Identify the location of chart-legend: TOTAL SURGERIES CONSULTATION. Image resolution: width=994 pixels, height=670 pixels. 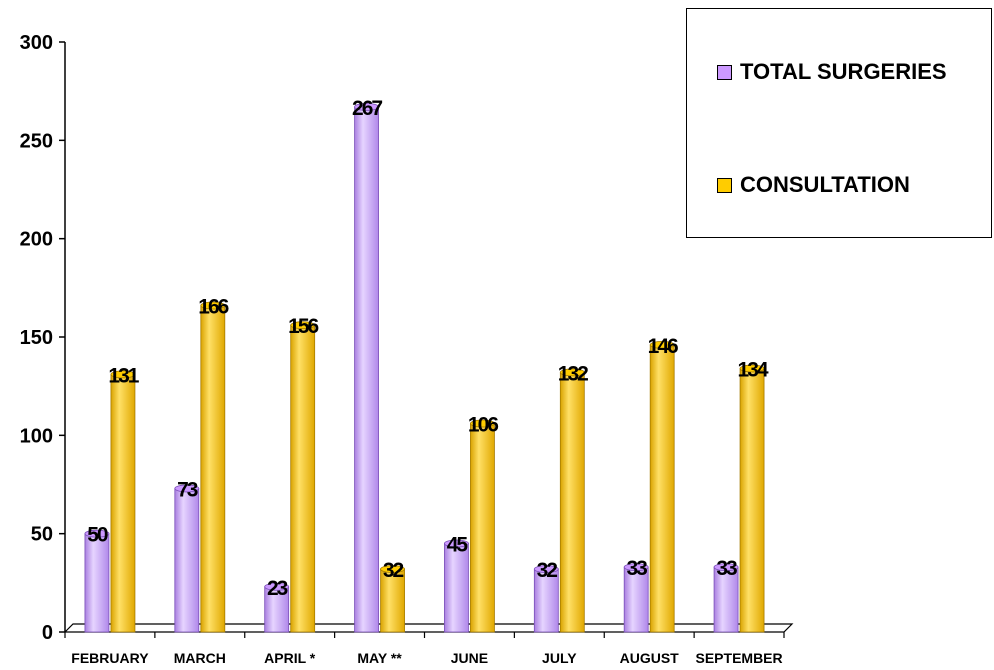
(839, 123).